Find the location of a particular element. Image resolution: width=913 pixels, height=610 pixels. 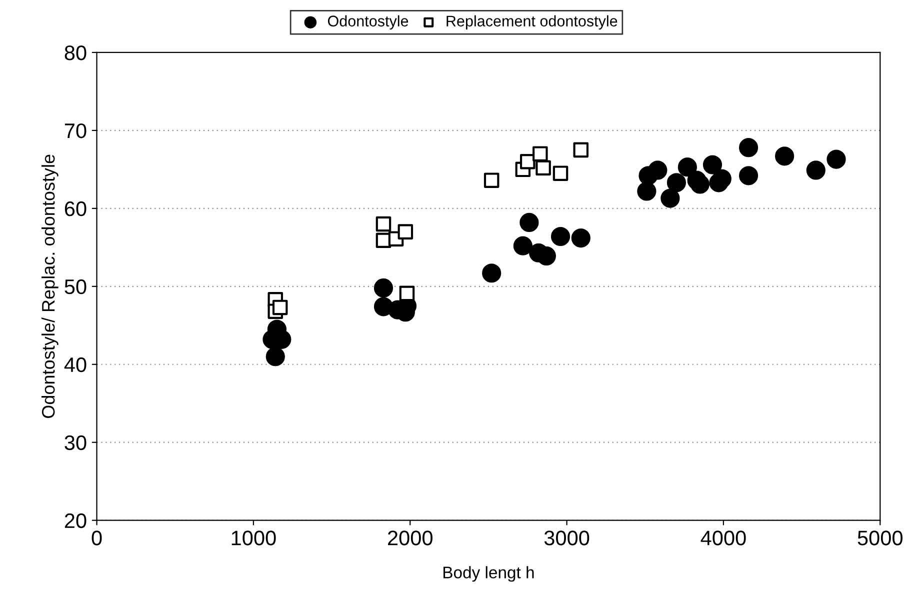

y-axis-title: Odontostyle/ Replac. odontostyle is located at coordinates (50, 286).